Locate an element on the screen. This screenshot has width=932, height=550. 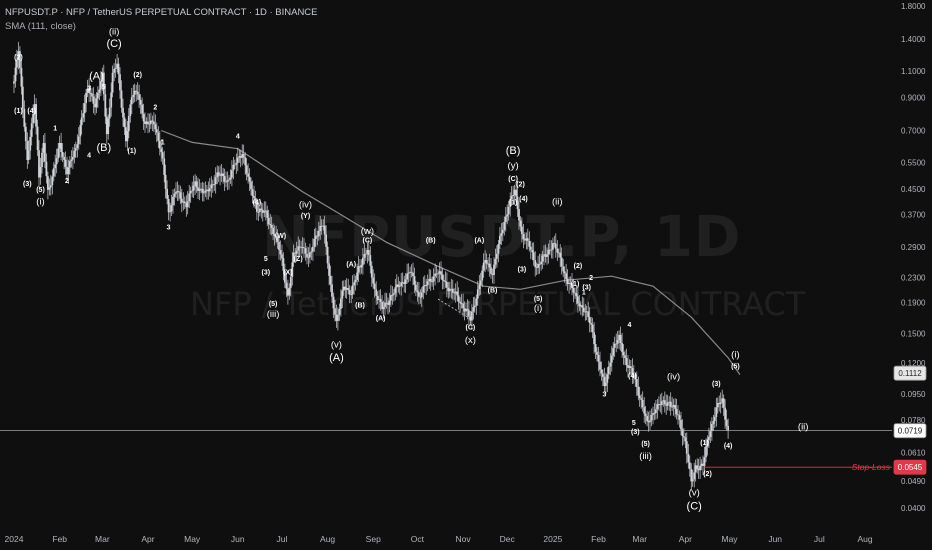
wave-label: 3 is located at coordinates (604, 395).